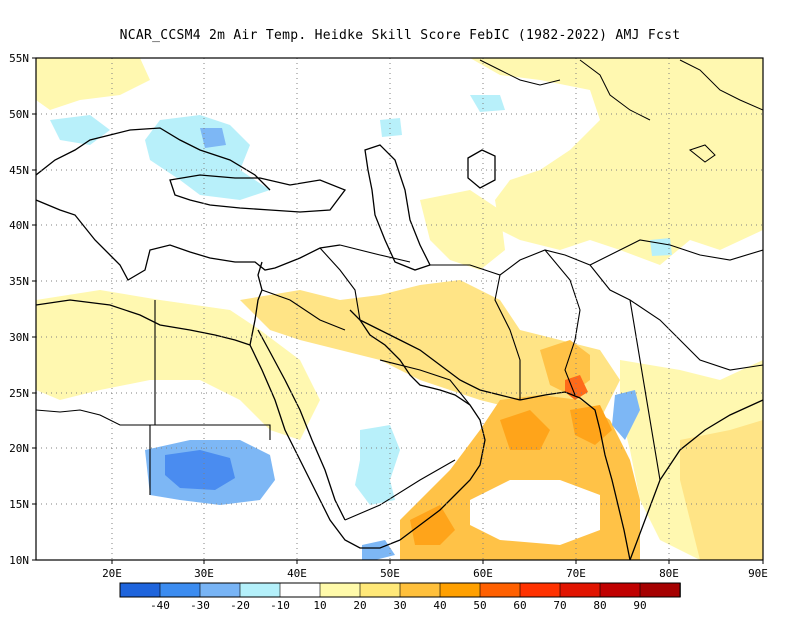 The image size is (800, 618). I want to click on colorbar-label: -30, so click(200, 605).